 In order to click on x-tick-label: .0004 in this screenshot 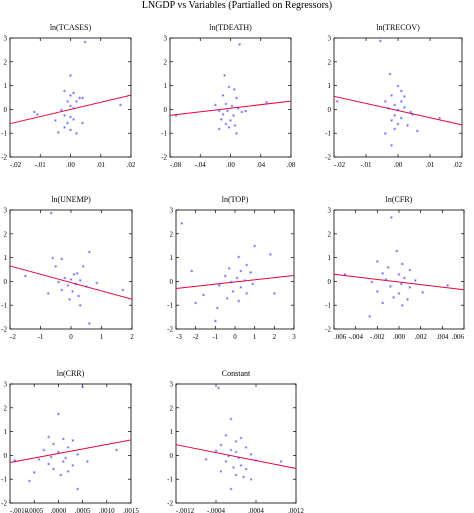, I will do `click(256, 510)`.